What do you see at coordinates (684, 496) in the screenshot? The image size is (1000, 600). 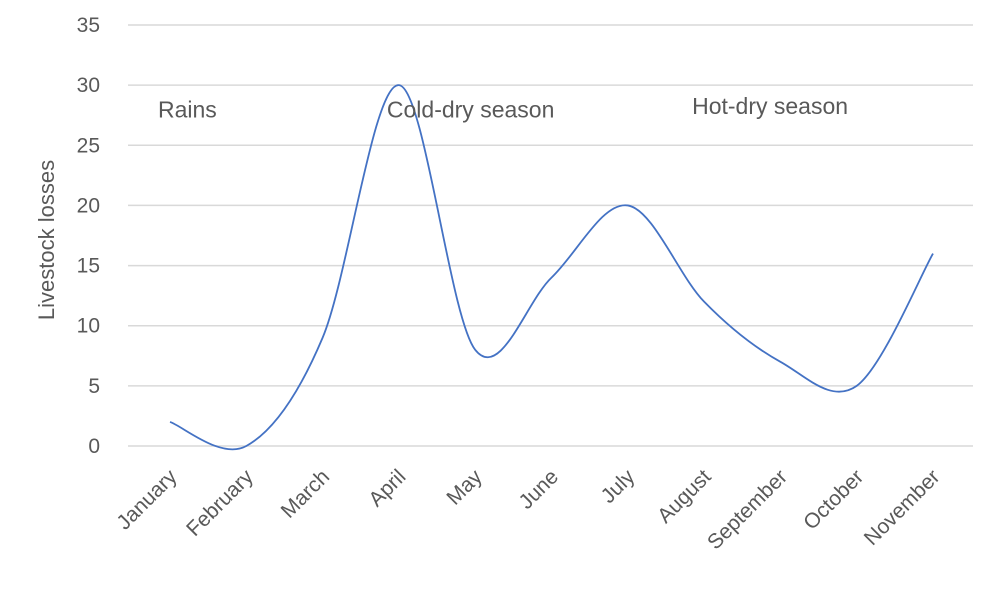 I see `x-tick-label: August` at bounding box center [684, 496].